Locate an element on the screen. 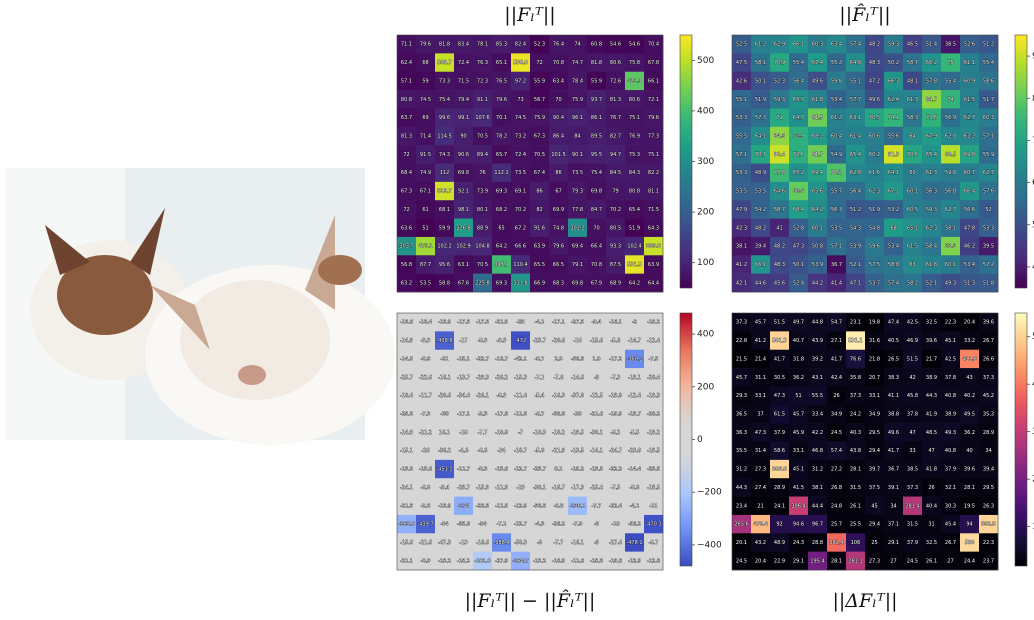 This screenshot has height=620, width=1034. cell-label: 69.8 is located at coordinates (577, 283).